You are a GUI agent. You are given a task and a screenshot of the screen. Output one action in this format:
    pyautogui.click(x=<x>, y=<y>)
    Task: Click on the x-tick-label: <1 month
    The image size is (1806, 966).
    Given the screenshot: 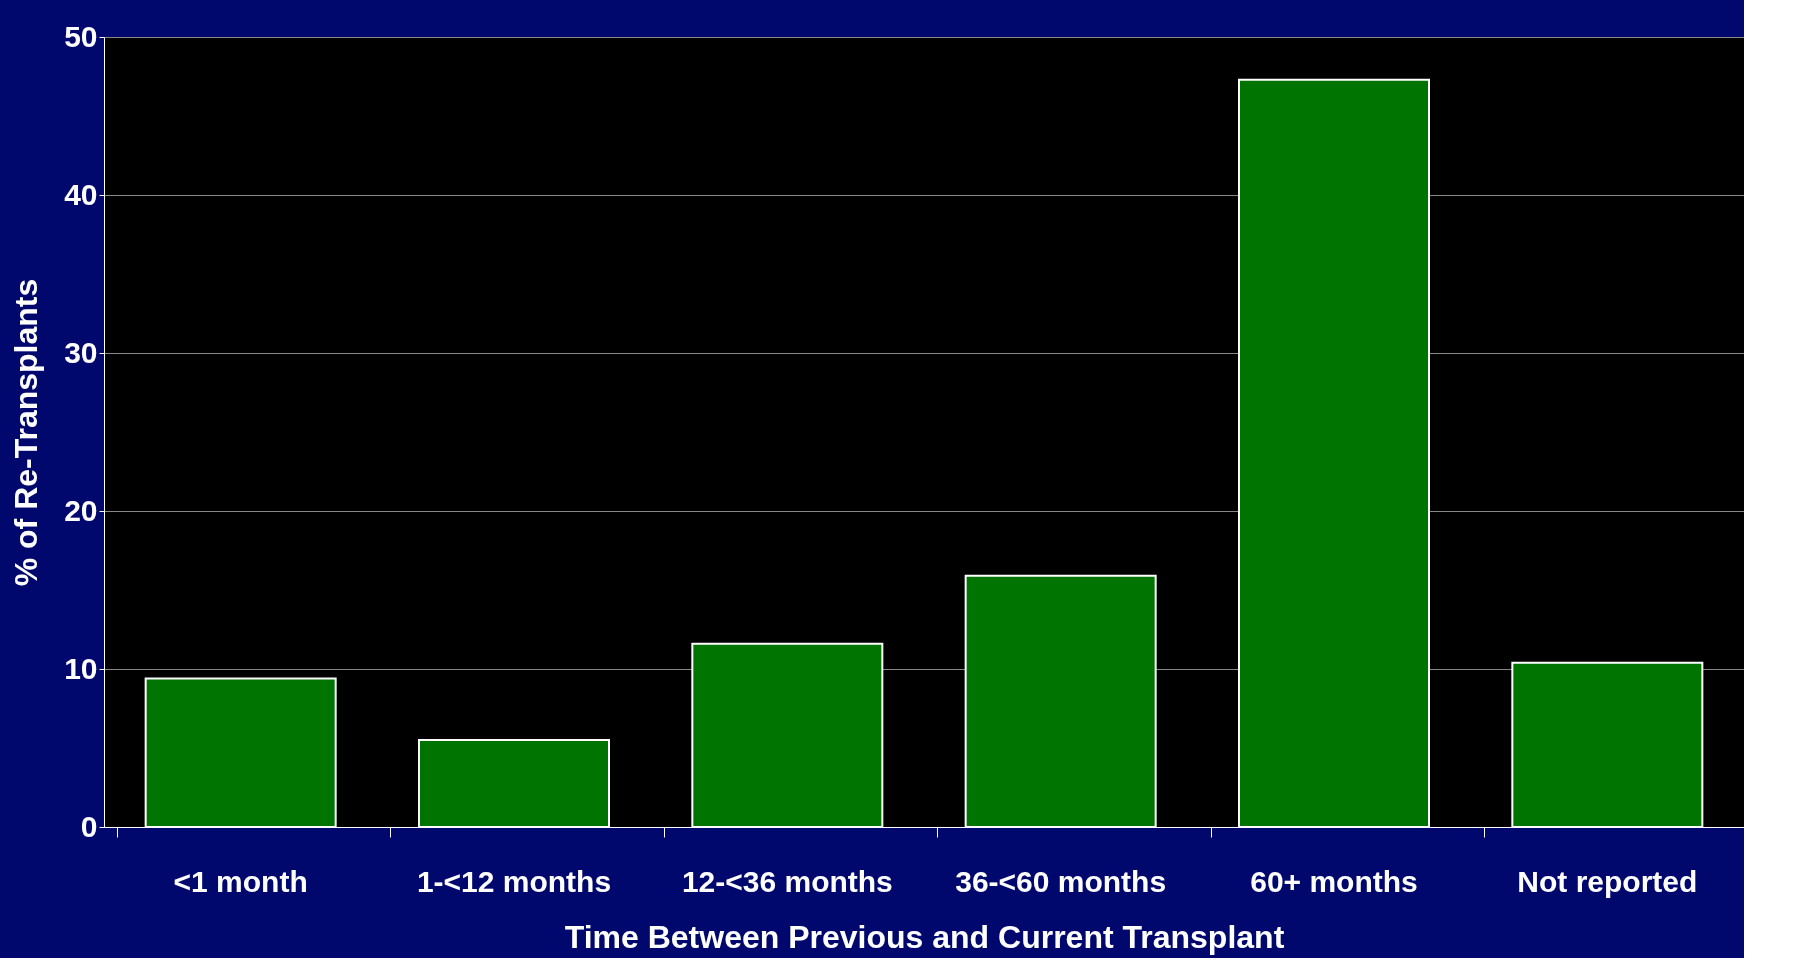 What is the action you would take?
    pyautogui.click(x=240, y=881)
    